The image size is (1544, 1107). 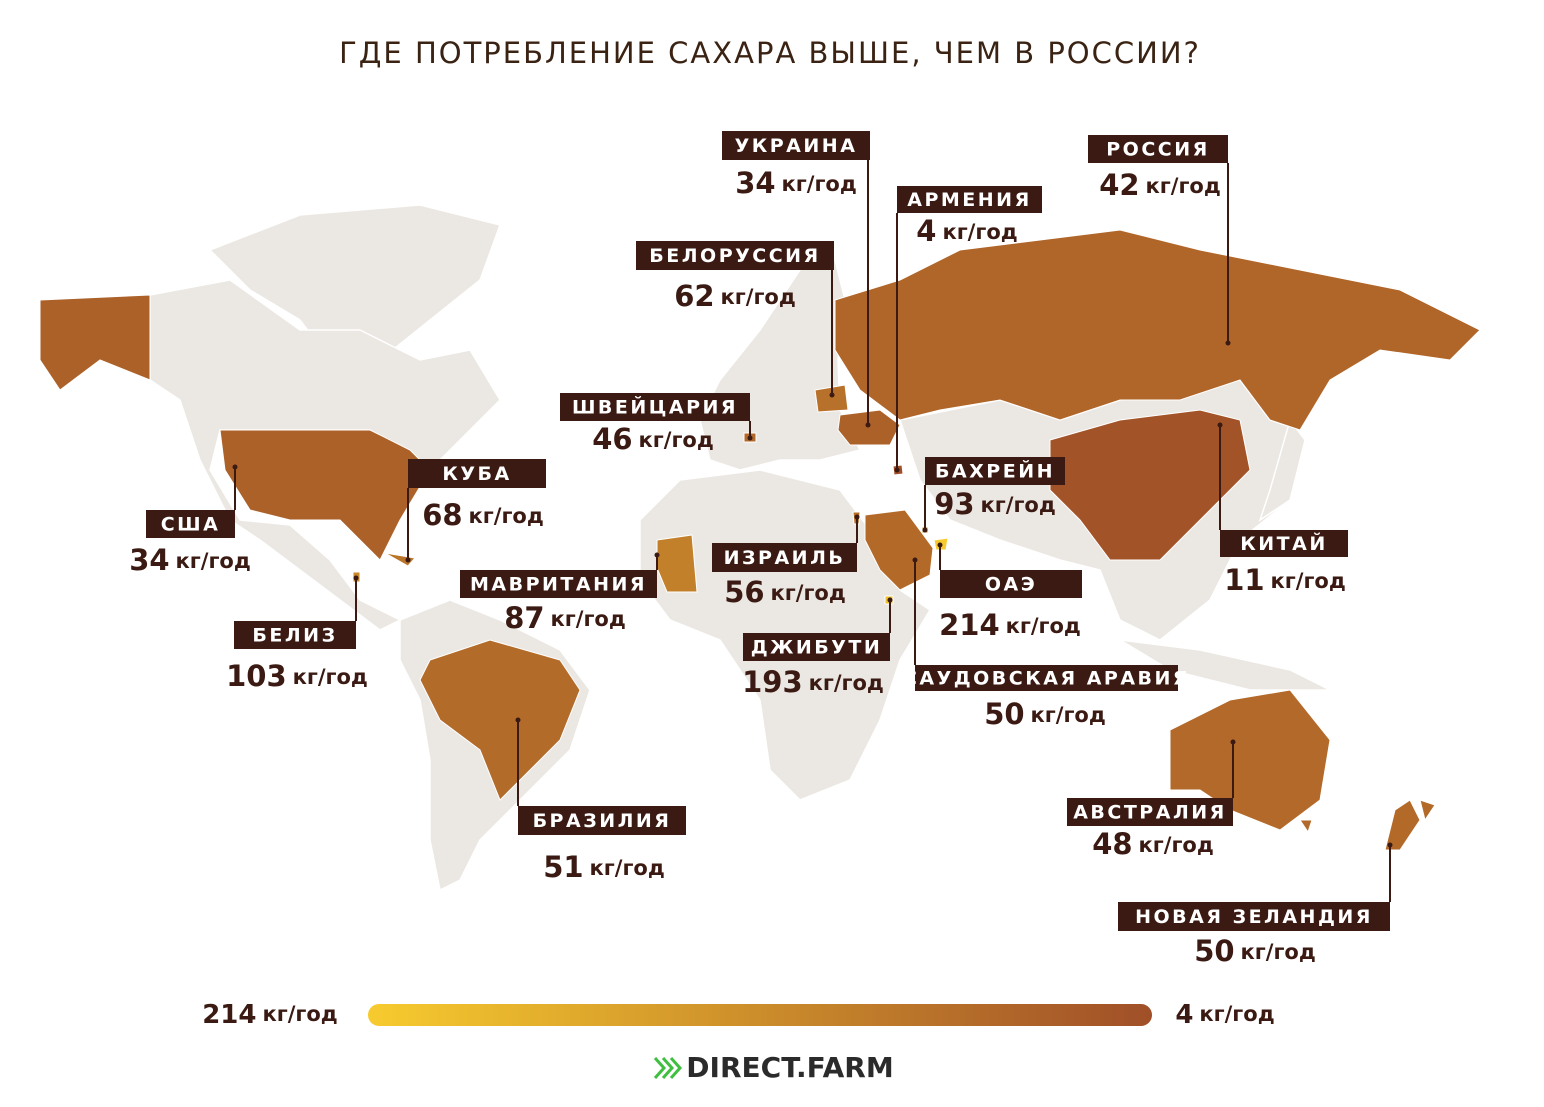 I want to click on country-name: БЕЛИЗ, so click(x=294, y=636).